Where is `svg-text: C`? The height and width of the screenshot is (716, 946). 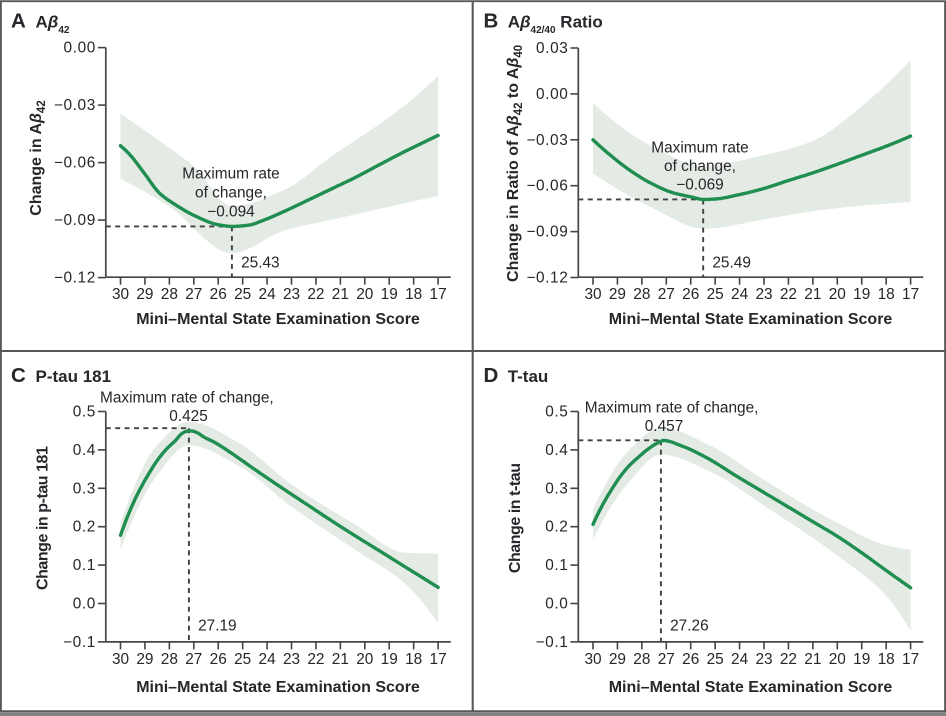
svg-text: C is located at coordinates (18, 375).